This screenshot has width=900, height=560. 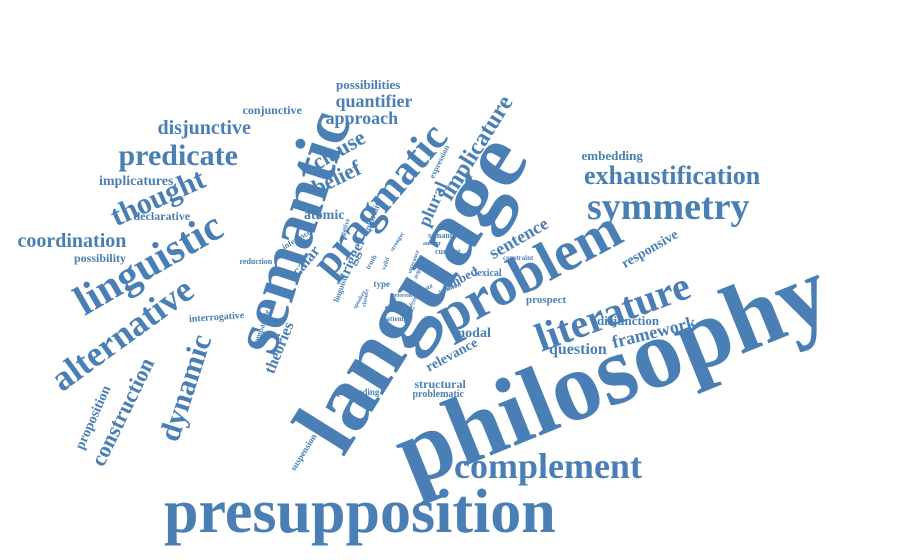 What do you see at coordinates (162, 216) in the screenshot?
I see `word-declarative: declarative` at bounding box center [162, 216].